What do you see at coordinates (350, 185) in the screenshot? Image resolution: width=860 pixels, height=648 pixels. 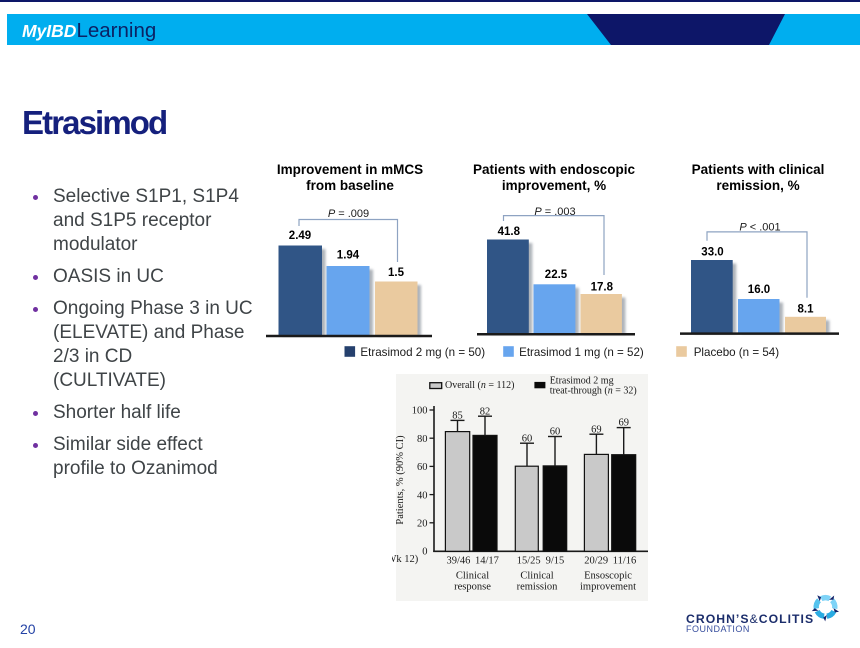 I see `svg-text: from baseline` at bounding box center [350, 185].